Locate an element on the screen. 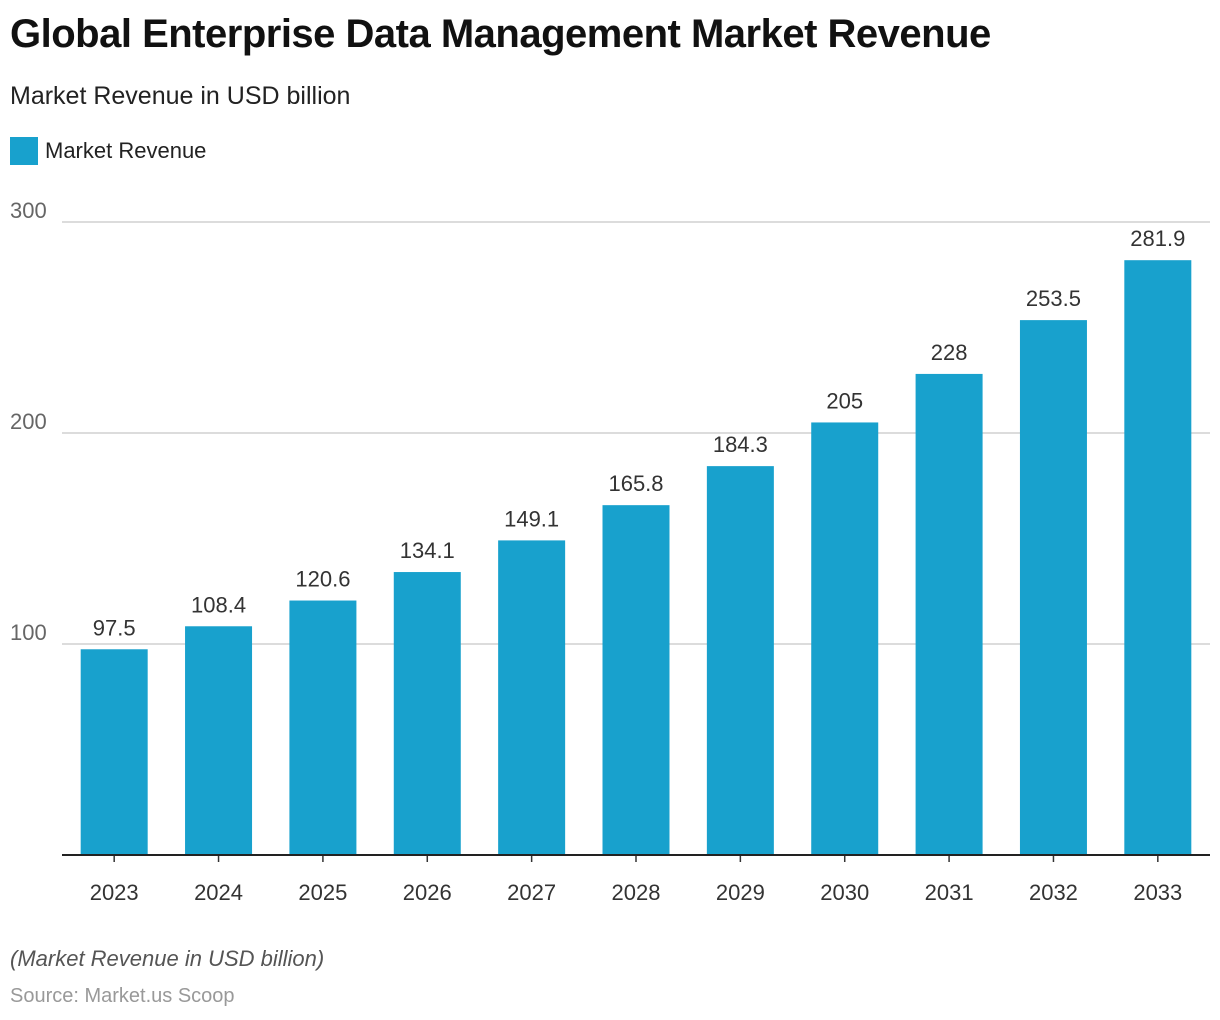 This screenshot has width=1220, height=1020. x-tick-label: 2032 is located at coordinates (1053, 892).